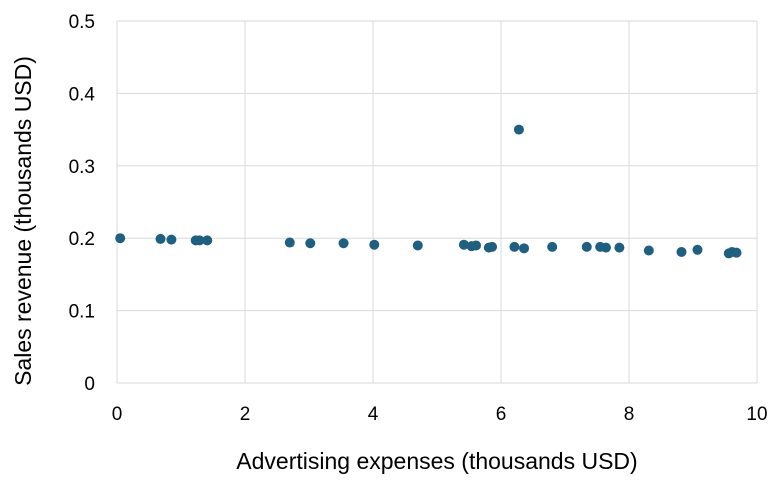 Image resolution: width=774 pixels, height=488 pixels. What do you see at coordinates (756, 414) in the screenshot?
I see `x-tick-label: 10` at bounding box center [756, 414].